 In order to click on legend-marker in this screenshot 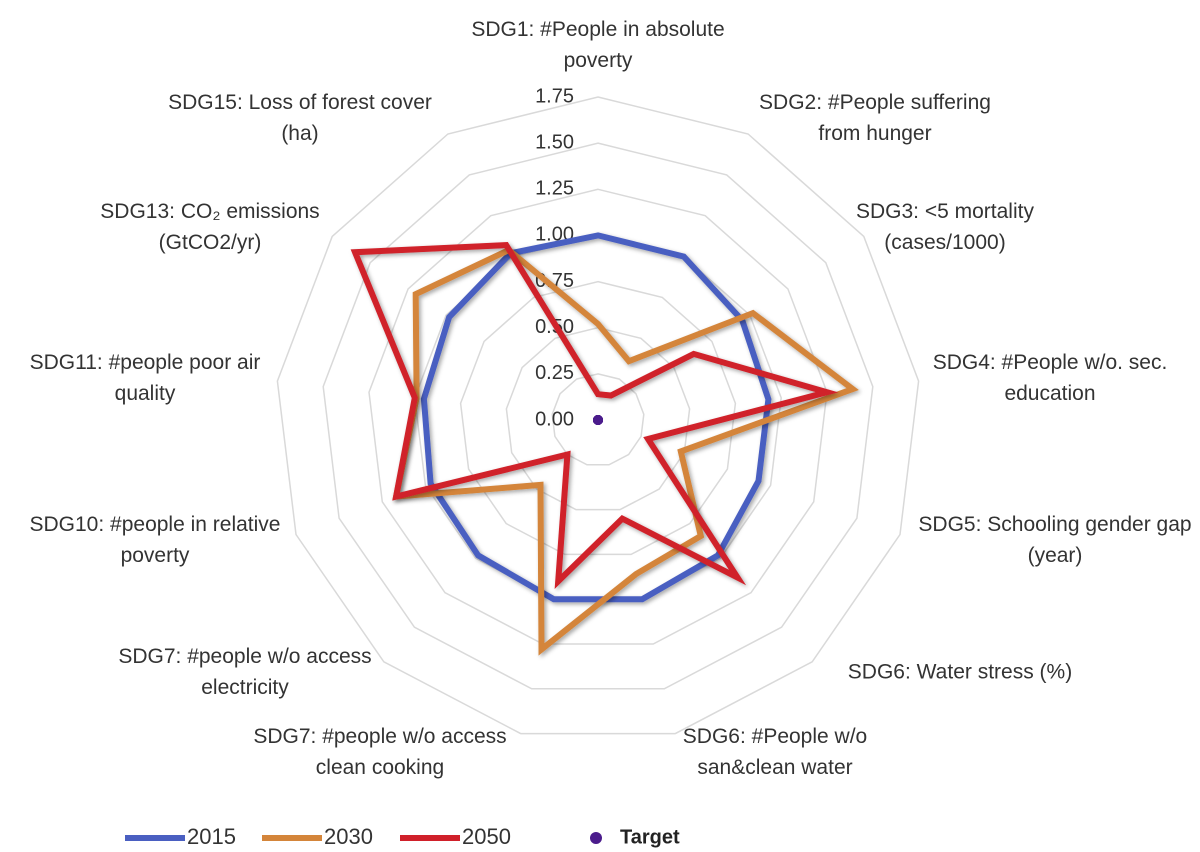, I will do `click(596, 838)`.